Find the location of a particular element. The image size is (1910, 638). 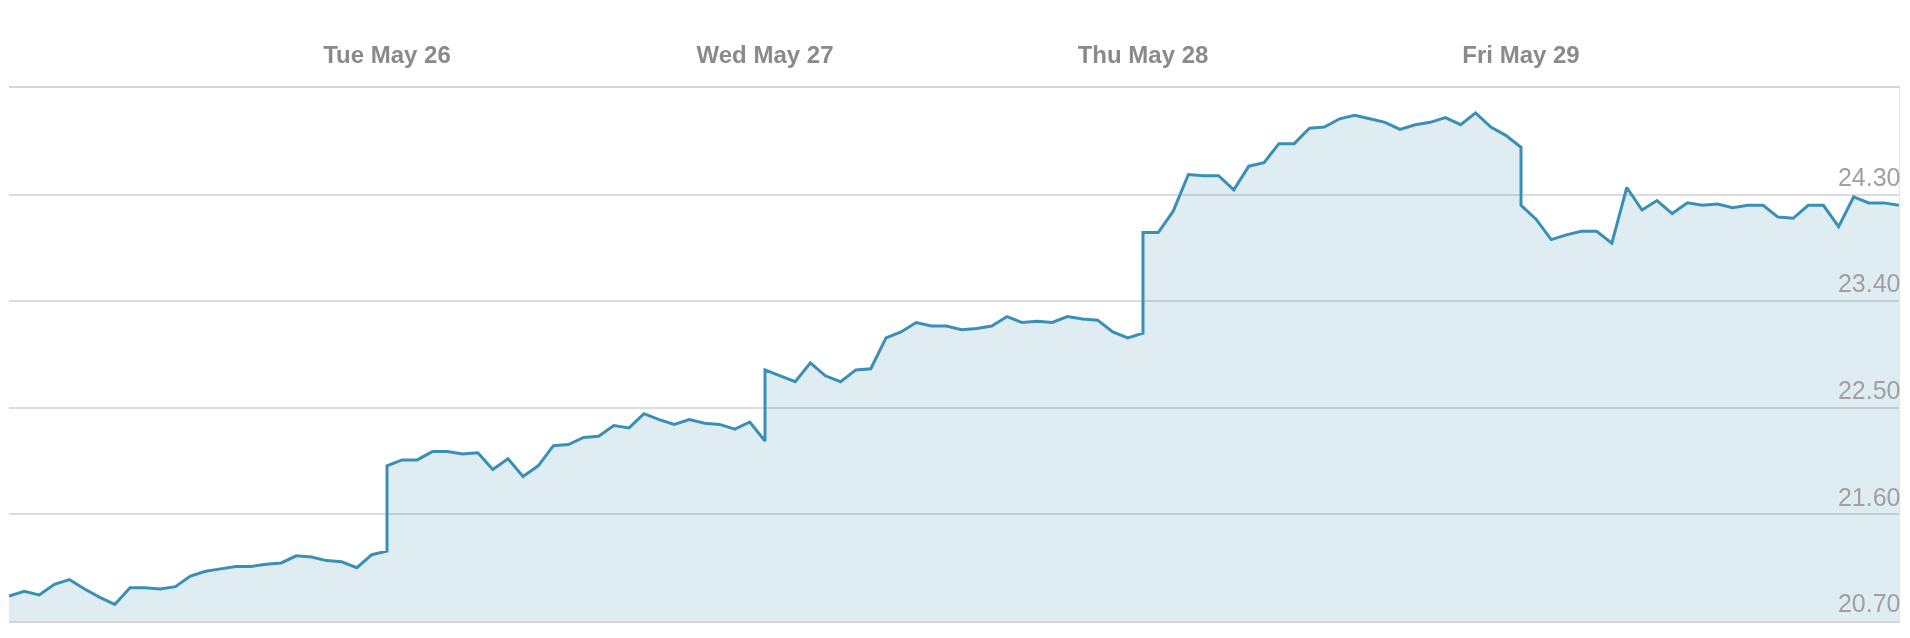

y-tick-label: 23.40 is located at coordinates (1869, 283).